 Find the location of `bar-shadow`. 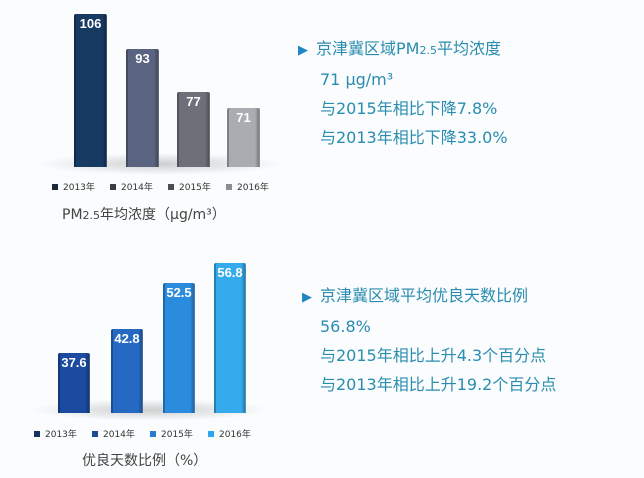

bar-shadow is located at coordinates (150, 410).